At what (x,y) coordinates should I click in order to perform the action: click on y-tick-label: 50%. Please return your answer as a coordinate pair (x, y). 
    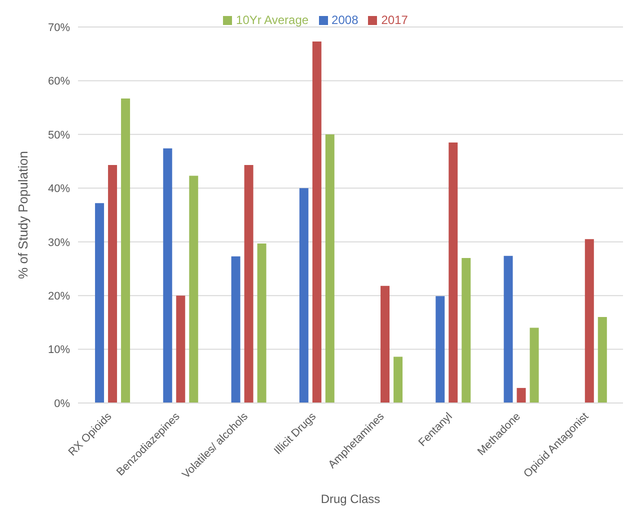
    Looking at the image, I should click on (59, 135).